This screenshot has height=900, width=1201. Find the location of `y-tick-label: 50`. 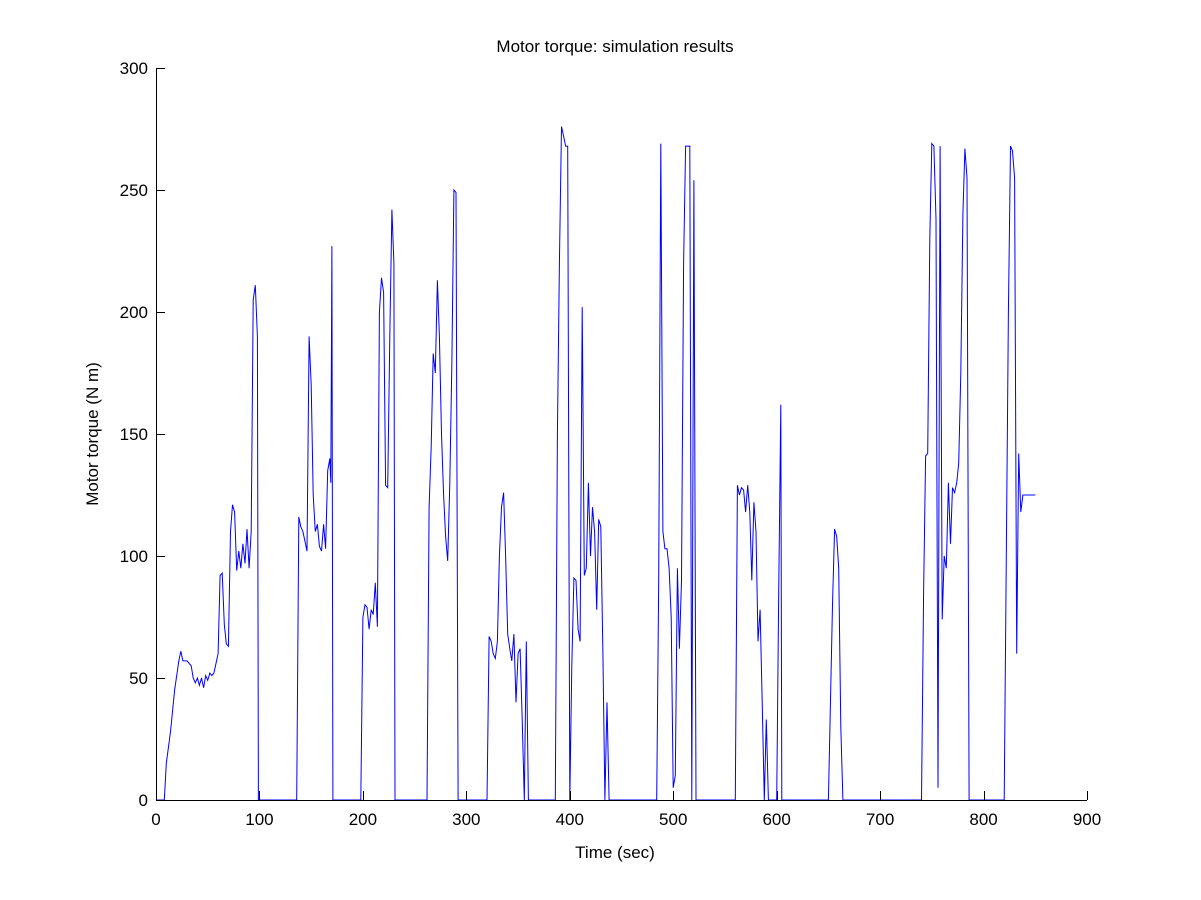

y-tick-label: 50 is located at coordinates (138, 678).